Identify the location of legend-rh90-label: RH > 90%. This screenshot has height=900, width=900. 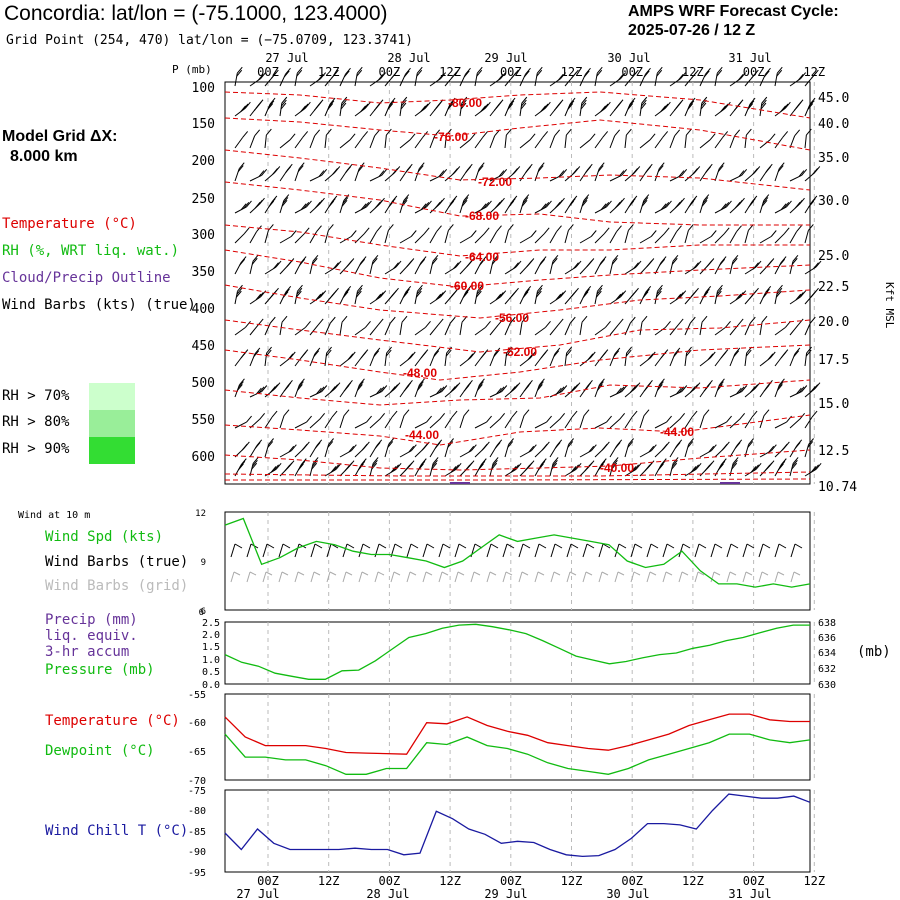
(36, 449).